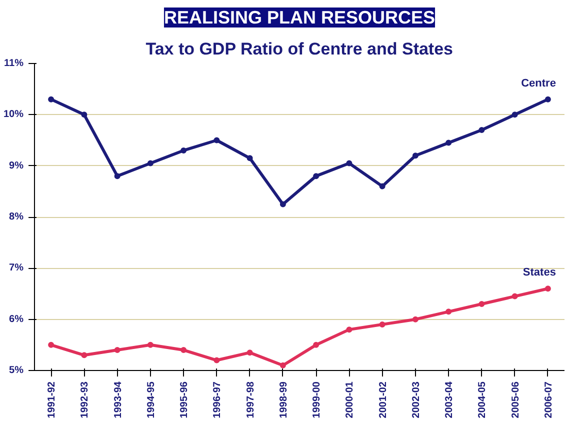  What do you see at coordinates (13, 114) in the screenshot?
I see `y-tick-label: 10%` at bounding box center [13, 114].